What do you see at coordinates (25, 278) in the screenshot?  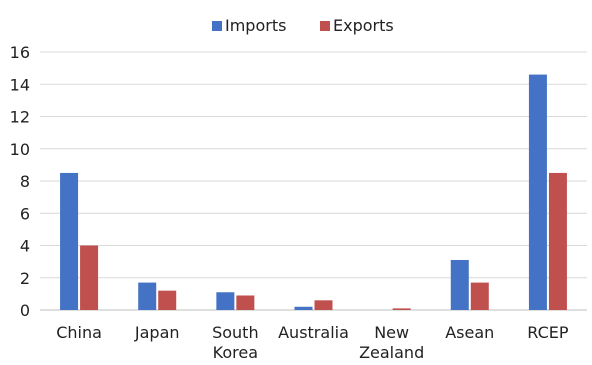 I see `y-tick-label: 2` at bounding box center [25, 278].